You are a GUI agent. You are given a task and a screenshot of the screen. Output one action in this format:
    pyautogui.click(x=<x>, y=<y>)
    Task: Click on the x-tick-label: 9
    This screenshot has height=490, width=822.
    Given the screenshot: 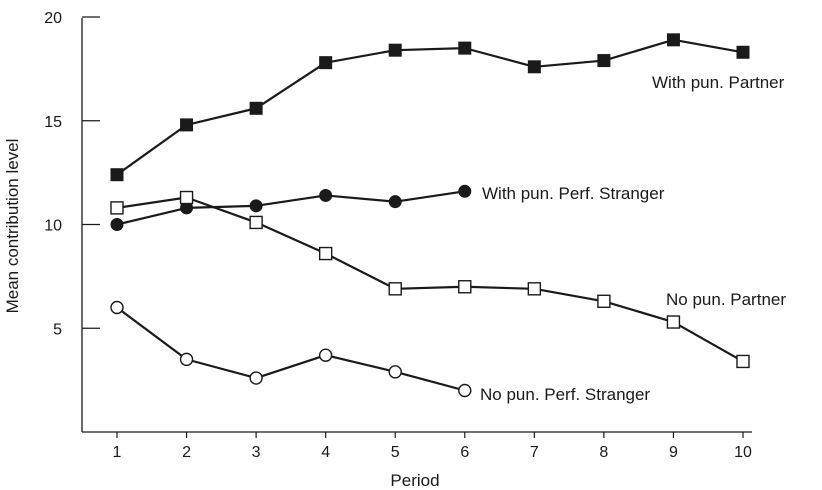 What is the action you would take?
    pyautogui.click(x=673, y=452)
    